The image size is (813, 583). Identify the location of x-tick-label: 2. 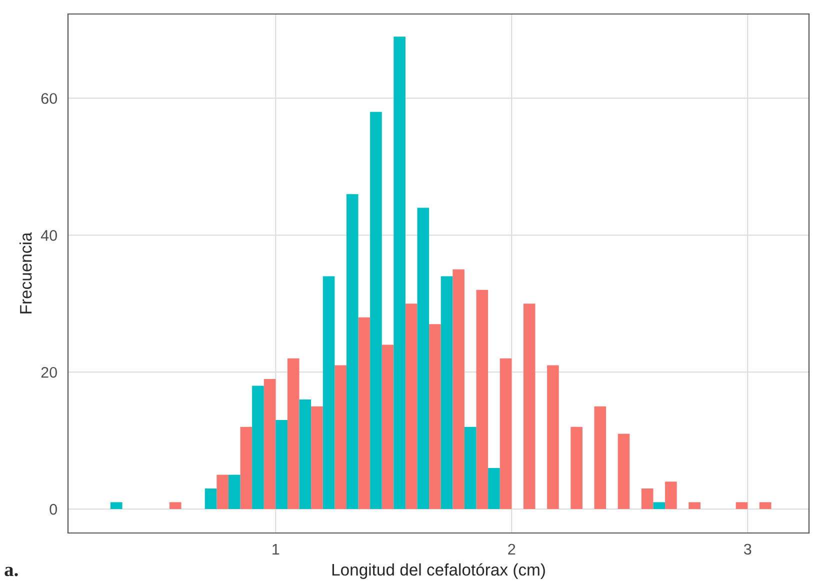
(512, 549).